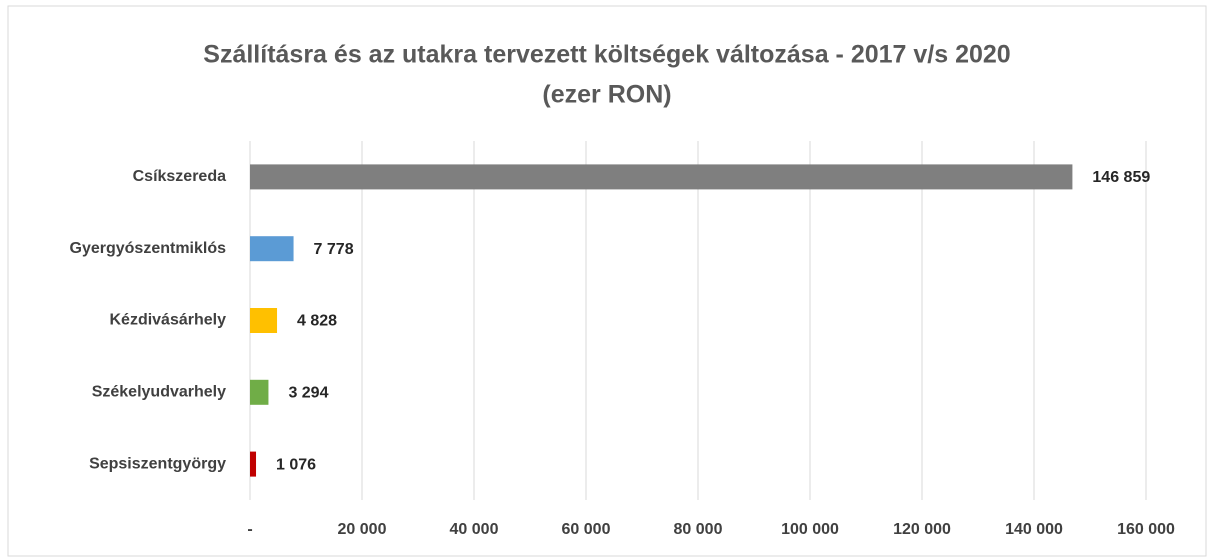 The image size is (1214, 557). What do you see at coordinates (1121, 177) in the screenshot?
I see `value-label: 146 859` at bounding box center [1121, 177].